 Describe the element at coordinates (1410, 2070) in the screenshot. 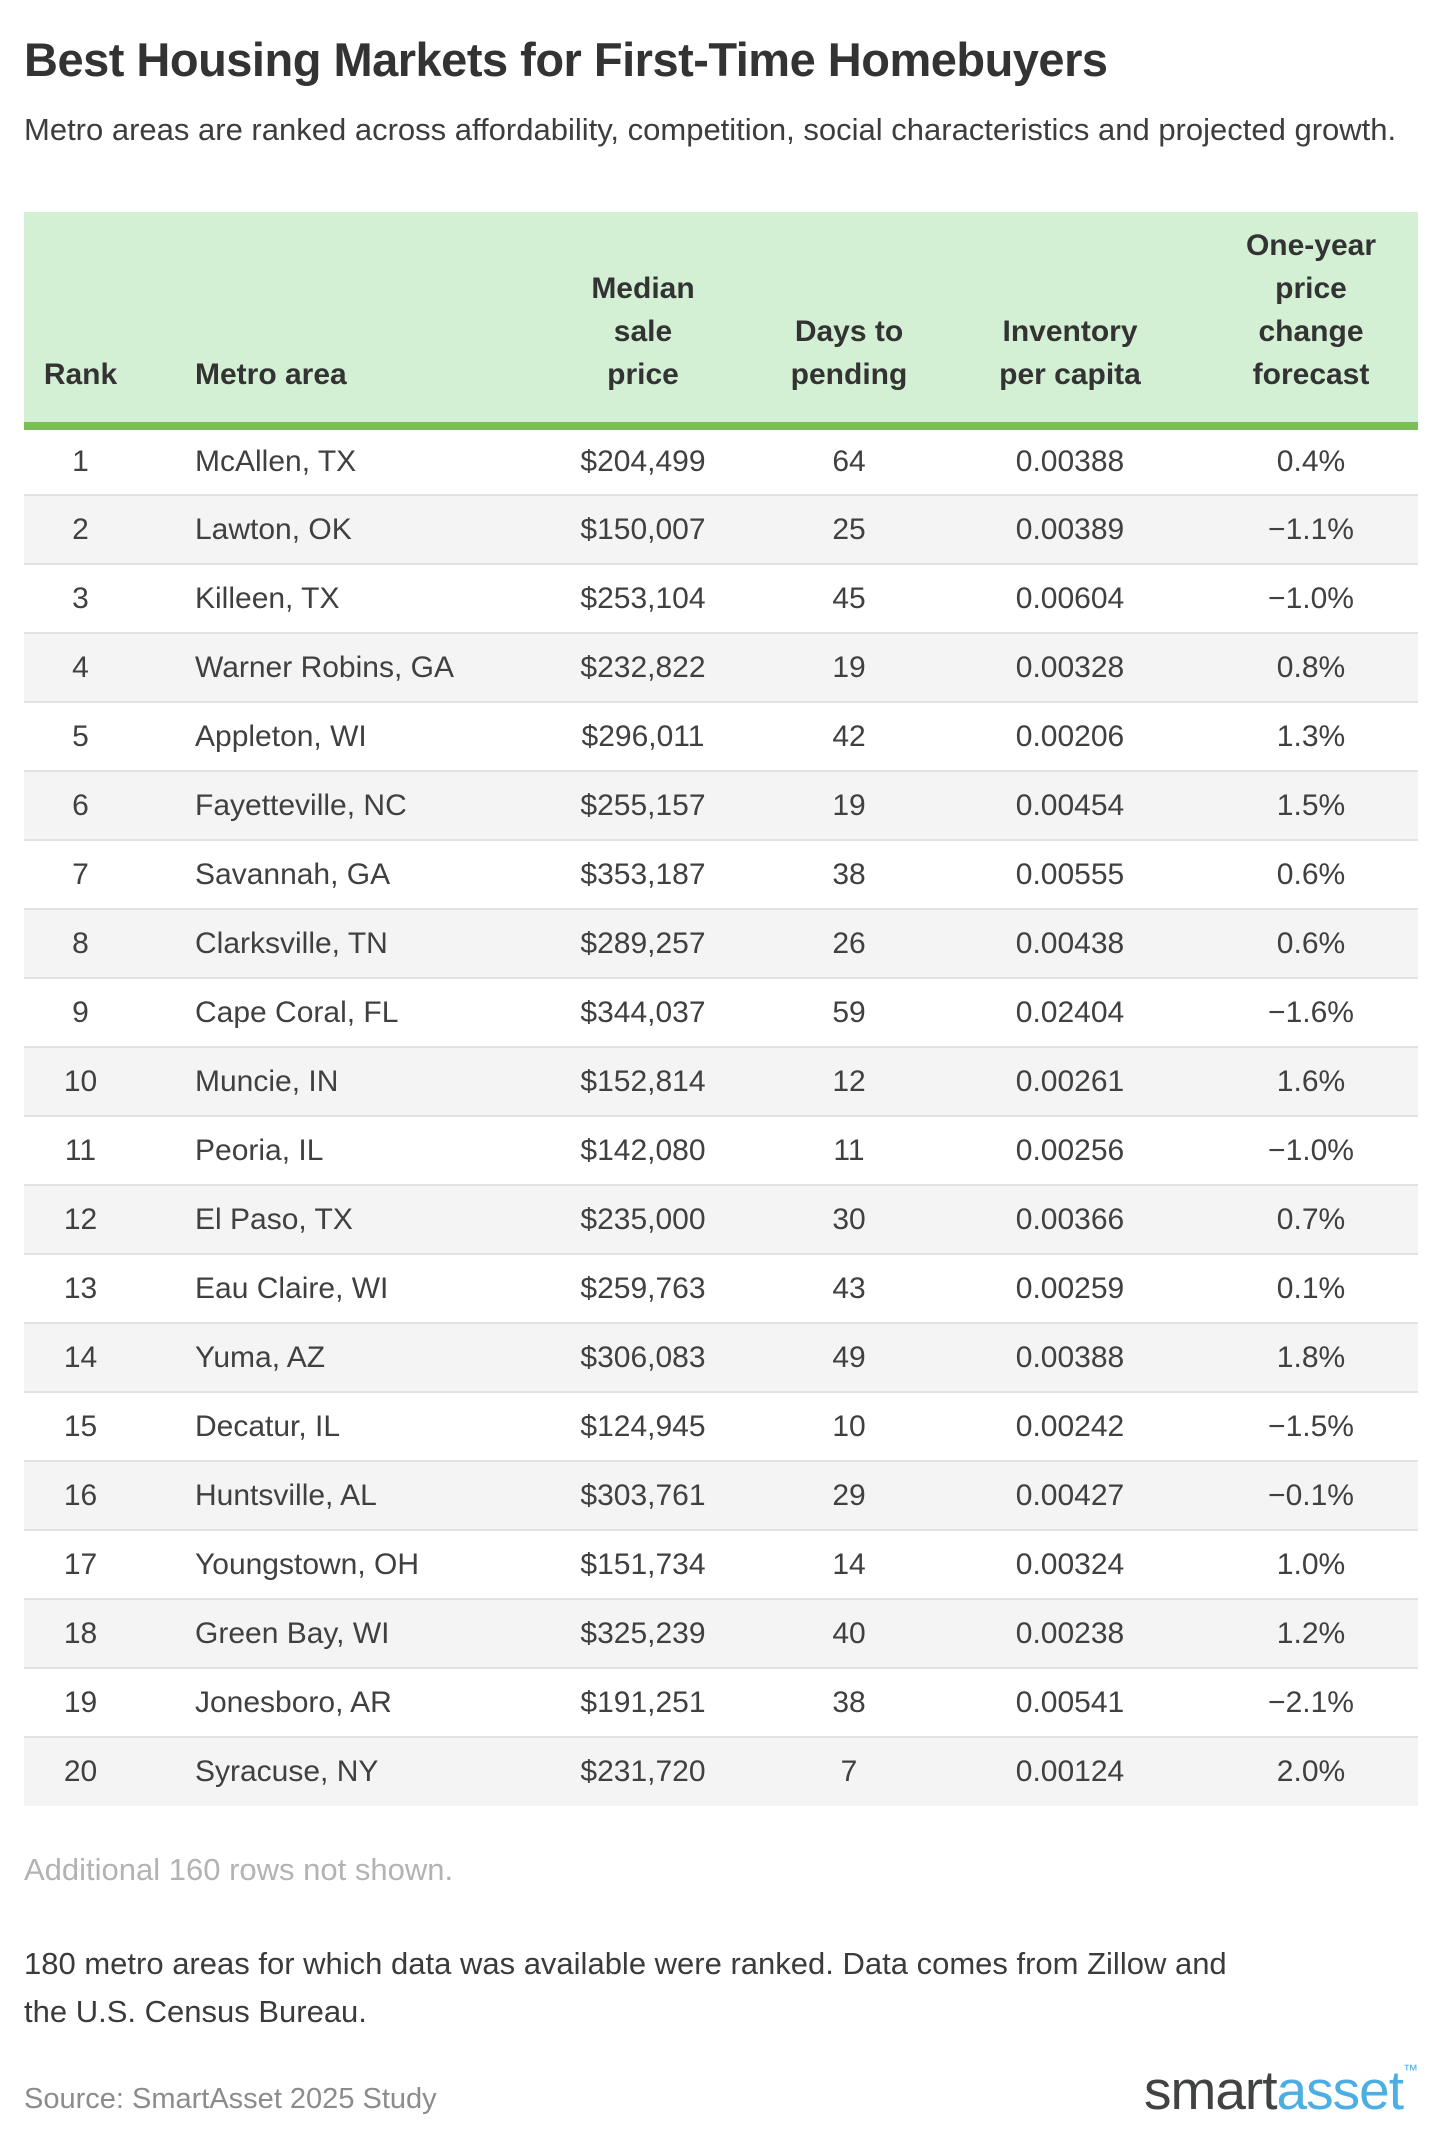

I see `logo-trademark-symbol: ™` at that location.